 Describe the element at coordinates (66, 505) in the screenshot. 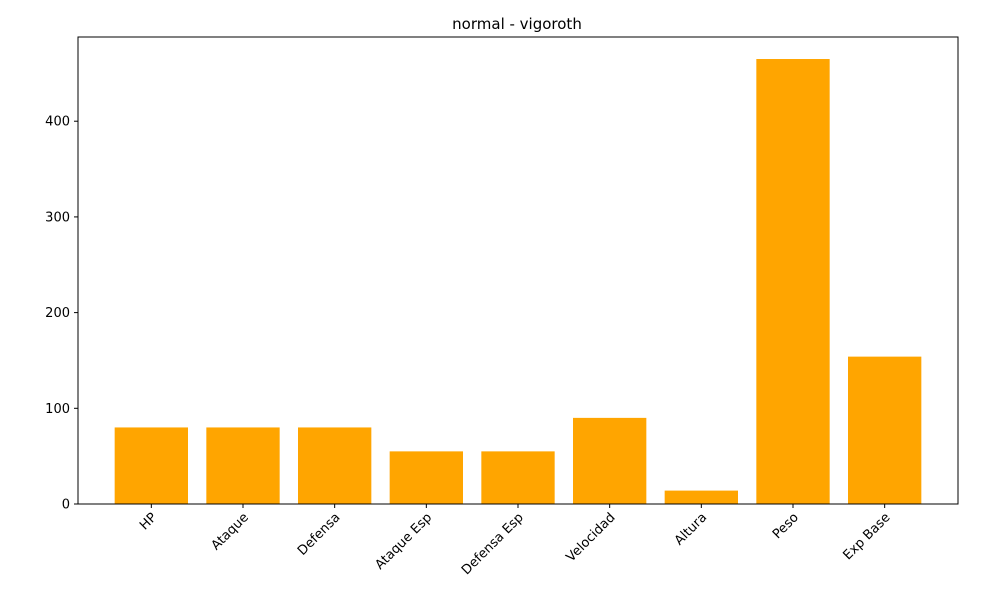

I see `y-tick-label: 0` at that location.